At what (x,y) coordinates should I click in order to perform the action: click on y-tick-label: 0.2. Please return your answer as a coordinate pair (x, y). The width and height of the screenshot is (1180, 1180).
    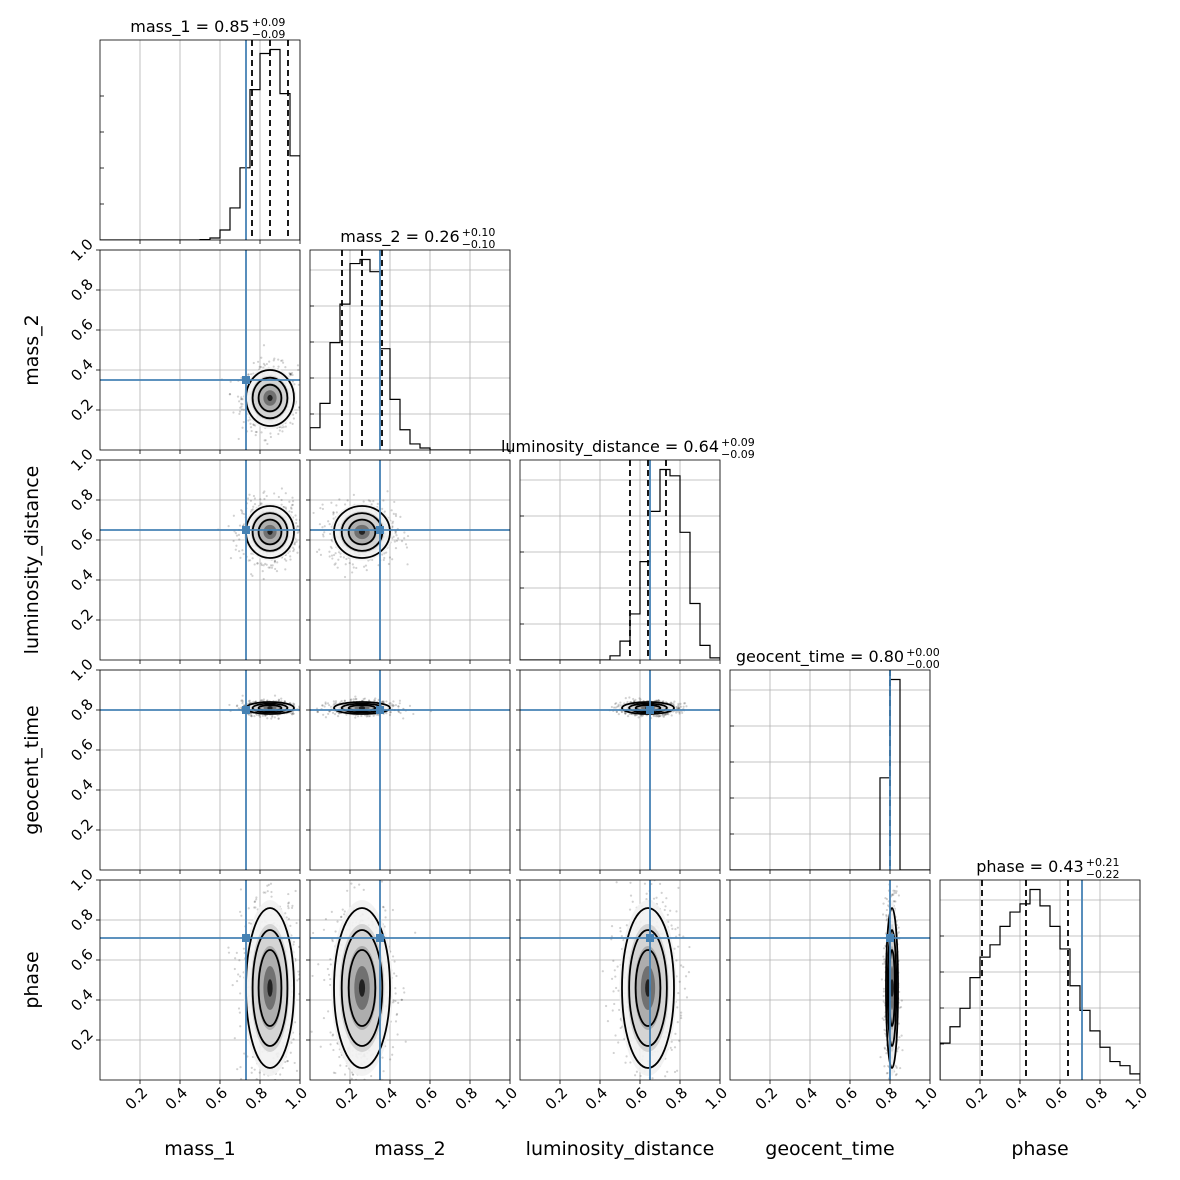
    Looking at the image, I should click on (82, 410).